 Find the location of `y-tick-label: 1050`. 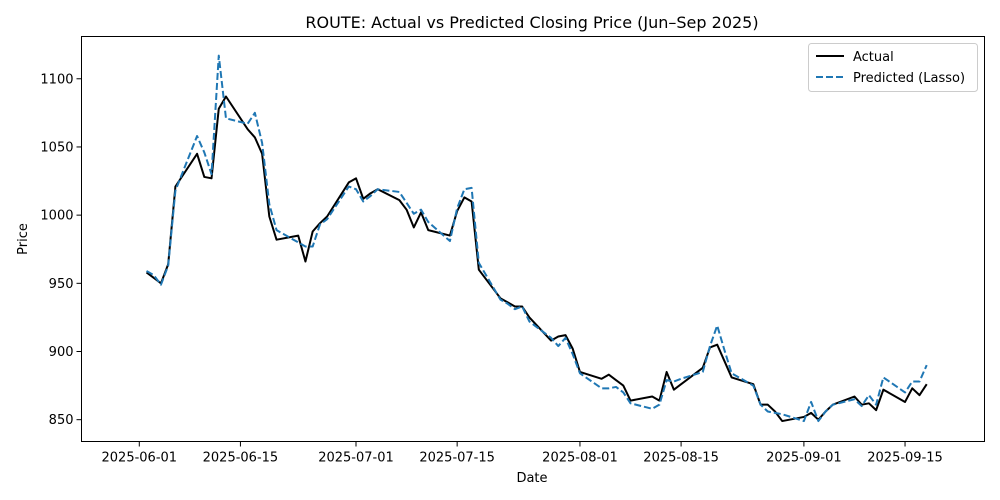

y-tick-label: 1050 is located at coordinates (56, 147).